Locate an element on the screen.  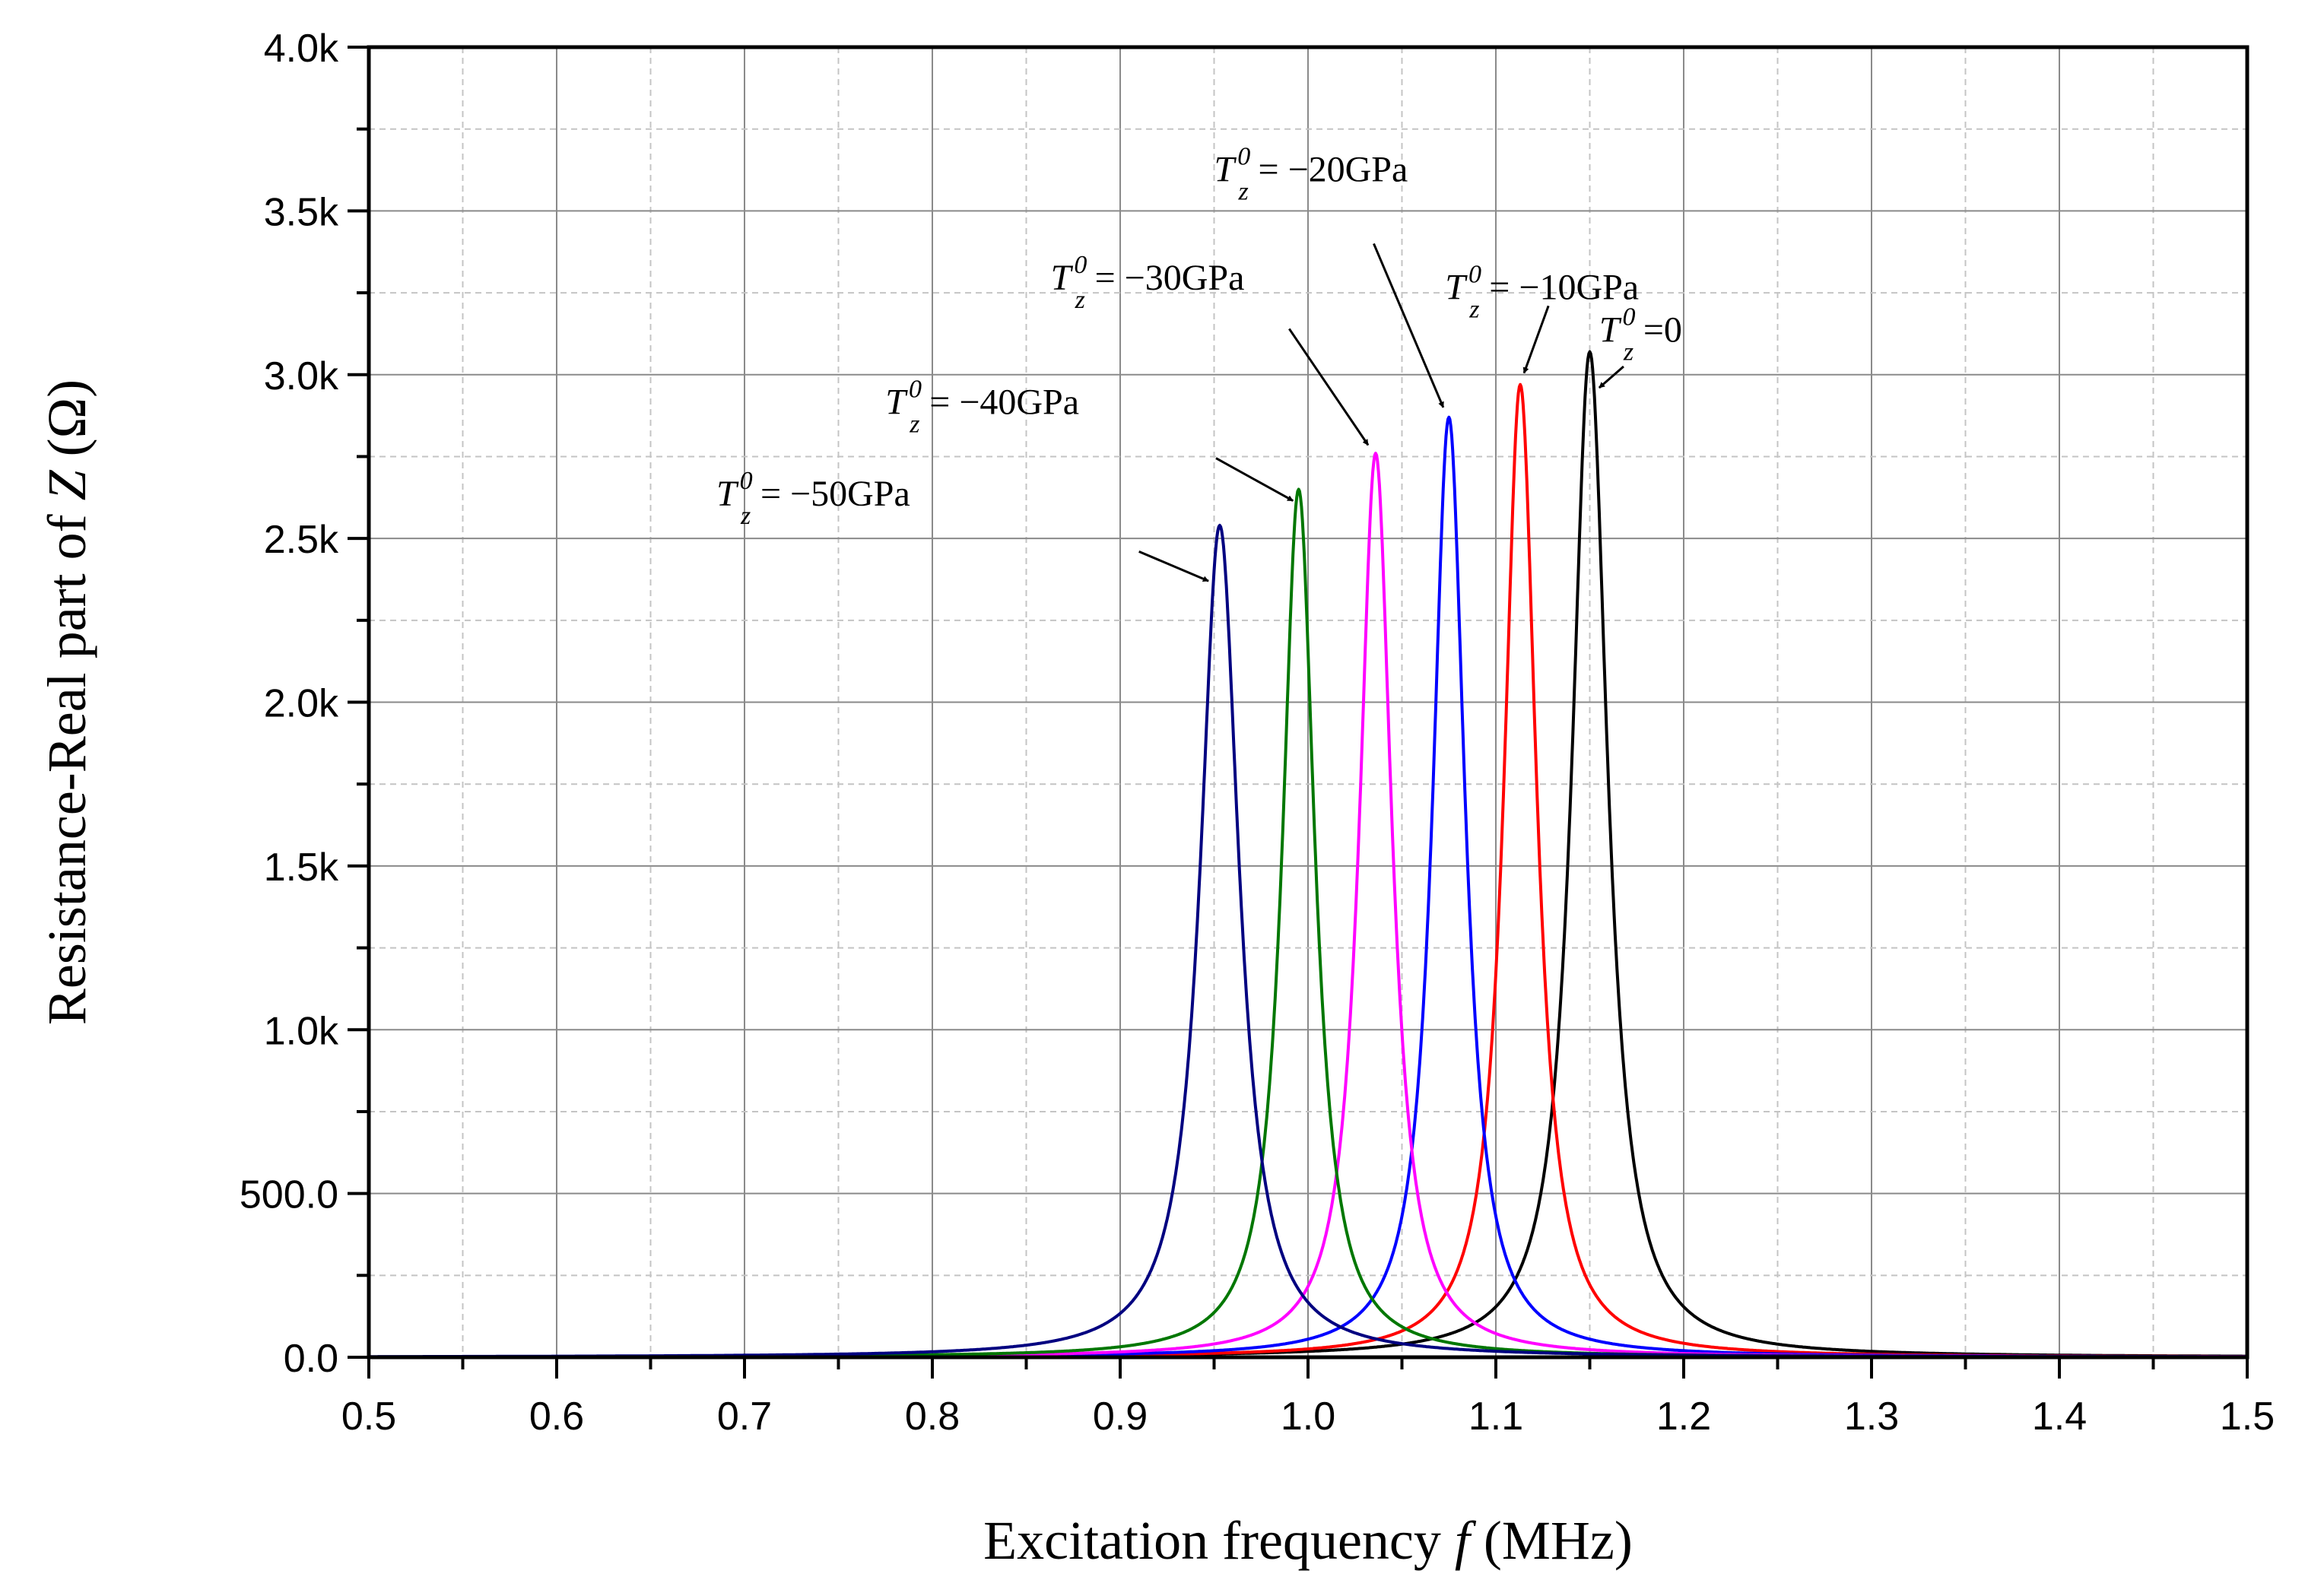
x-tick-label: 1.4 is located at coordinates (2059, 1417).